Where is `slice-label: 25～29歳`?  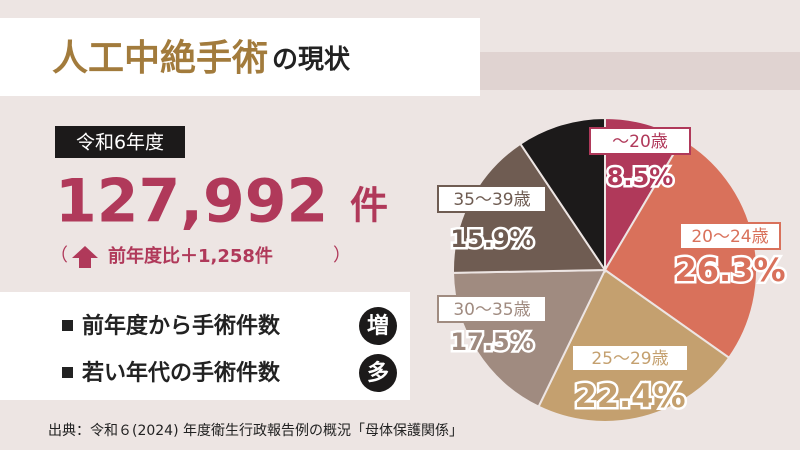
slice-label: 25～29歳 is located at coordinates (629, 359).